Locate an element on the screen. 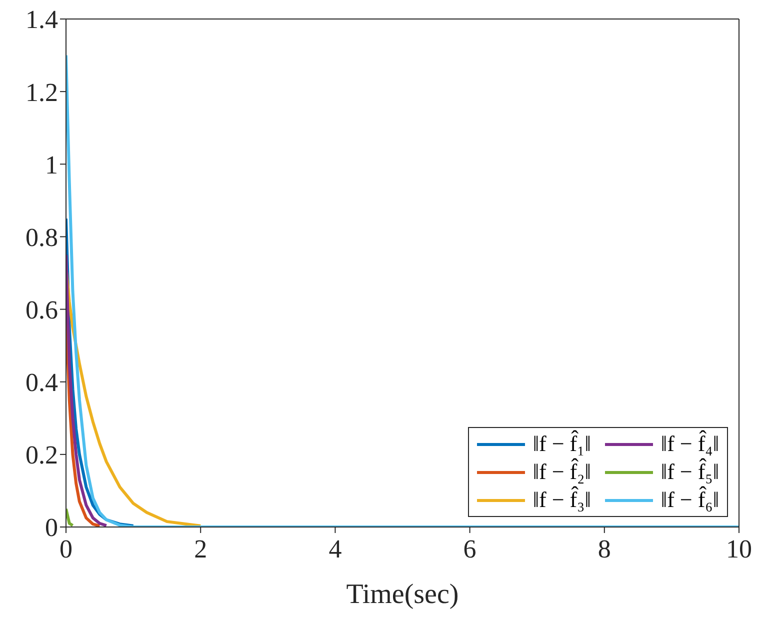 Image resolution: width=760 pixels, height=625 pixels. y-tick-label: 1.4 is located at coordinates (42, 19).